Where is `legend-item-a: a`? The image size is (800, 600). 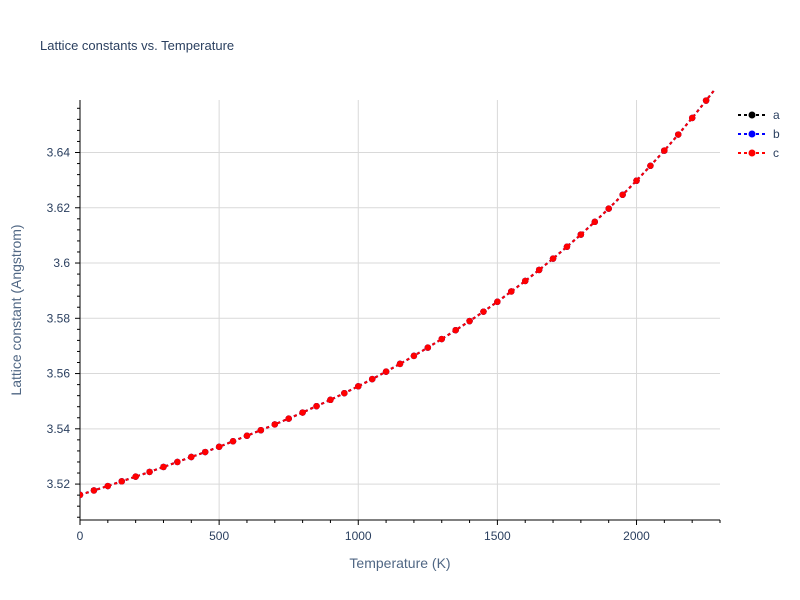 legend-item-a: a is located at coordinates (759, 115).